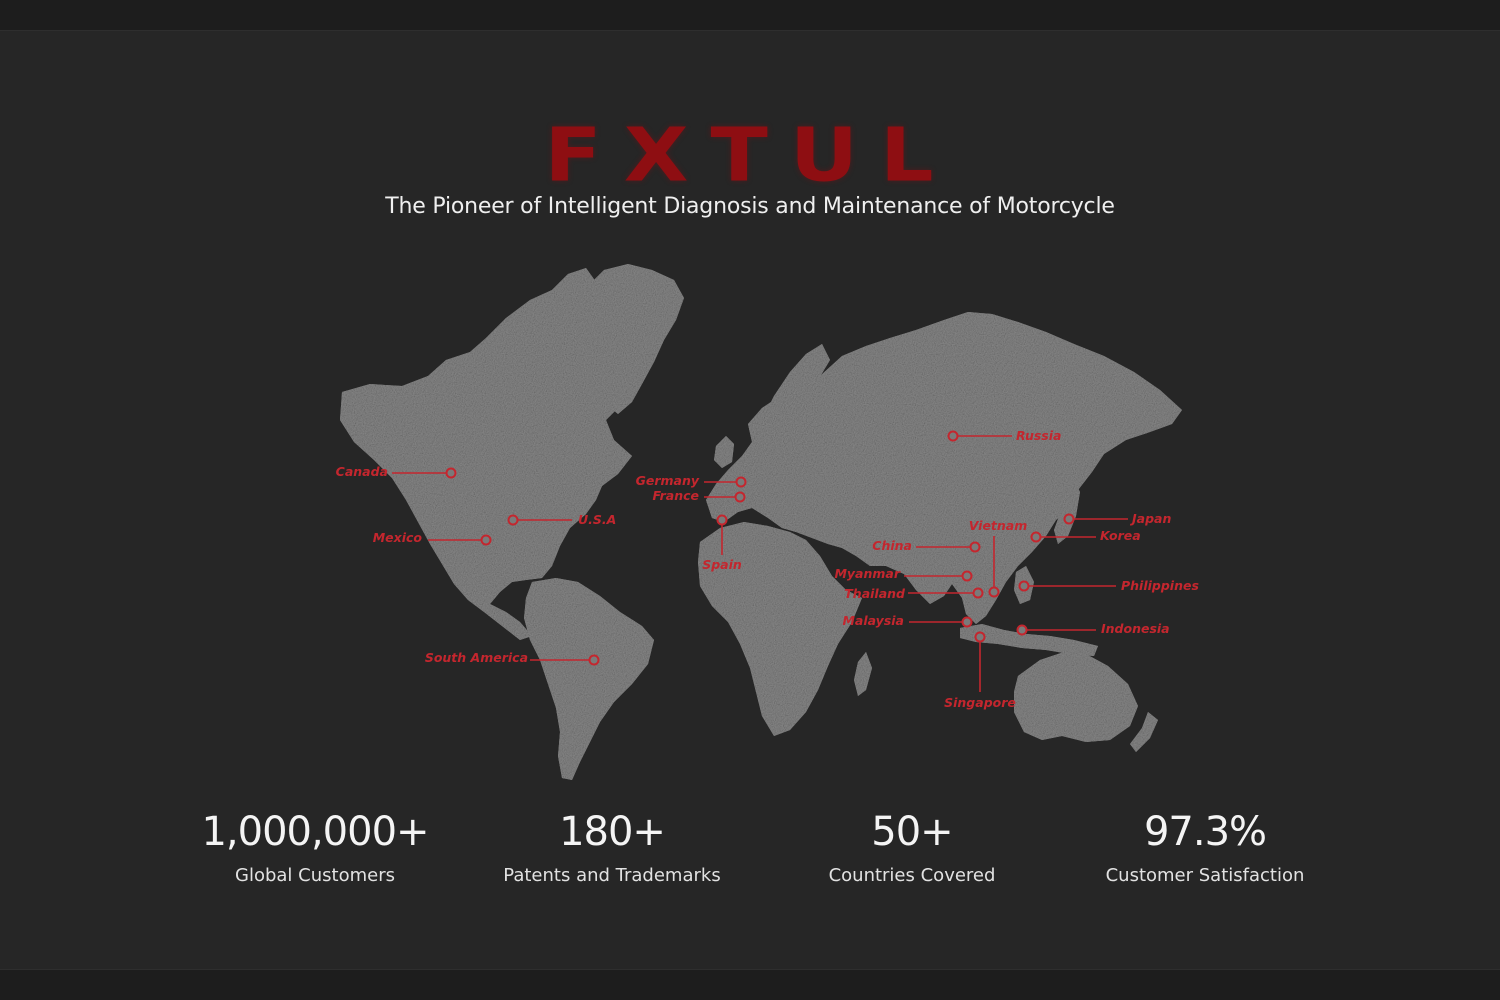 The width and height of the screenshot is (1500, 1000). I want to click on indonesia-shape, so click(1029, 640).